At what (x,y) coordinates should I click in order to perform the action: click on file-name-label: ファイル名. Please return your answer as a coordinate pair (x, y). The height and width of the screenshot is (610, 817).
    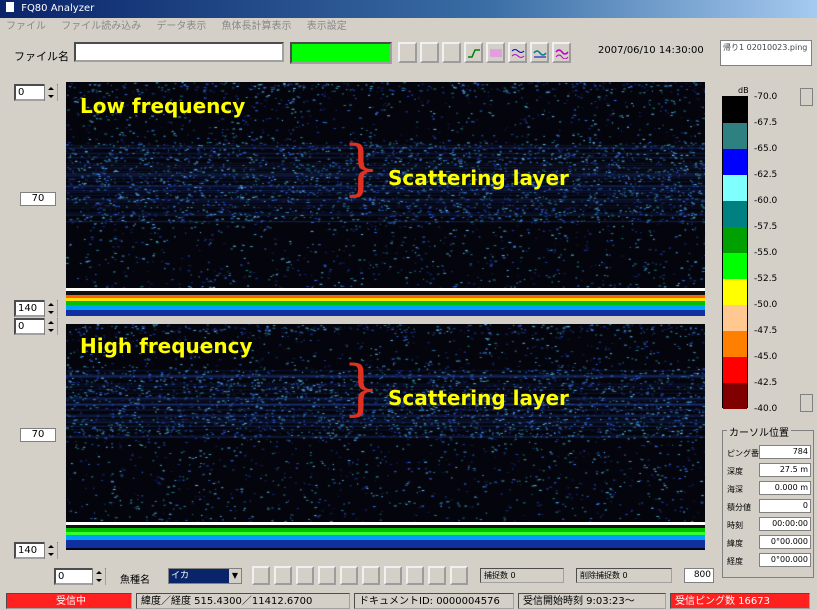
    Looking at the image, I should click on (41, 56).